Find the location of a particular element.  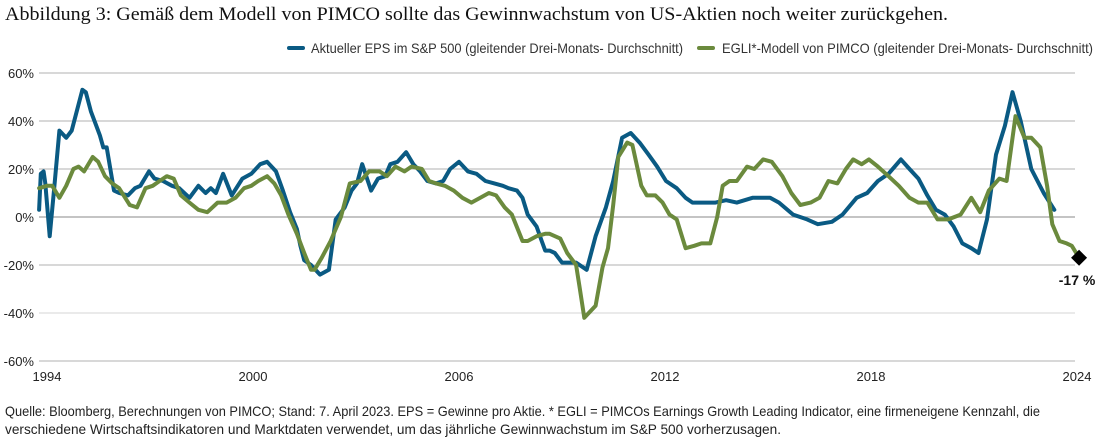

x-tick-label: 1994 is located at coordinates (47, 376).